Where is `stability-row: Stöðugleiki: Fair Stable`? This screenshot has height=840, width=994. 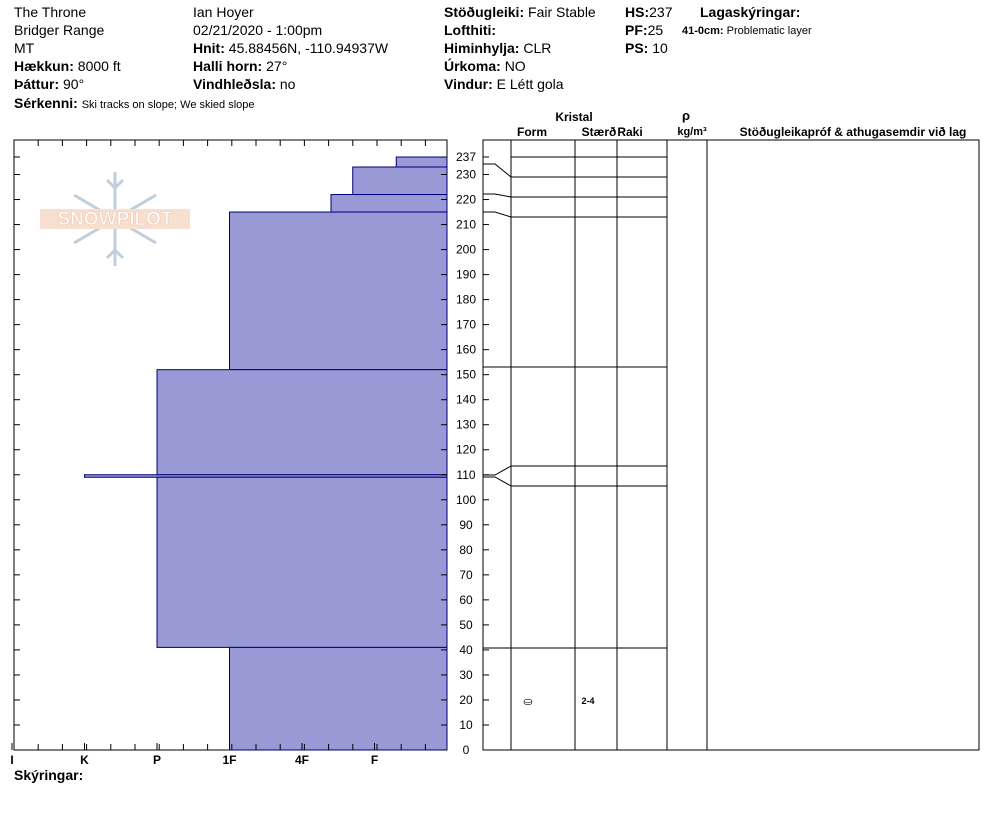
stability-row: Stöðugleiki: Fair Stable is located at coordinates (520, 12).